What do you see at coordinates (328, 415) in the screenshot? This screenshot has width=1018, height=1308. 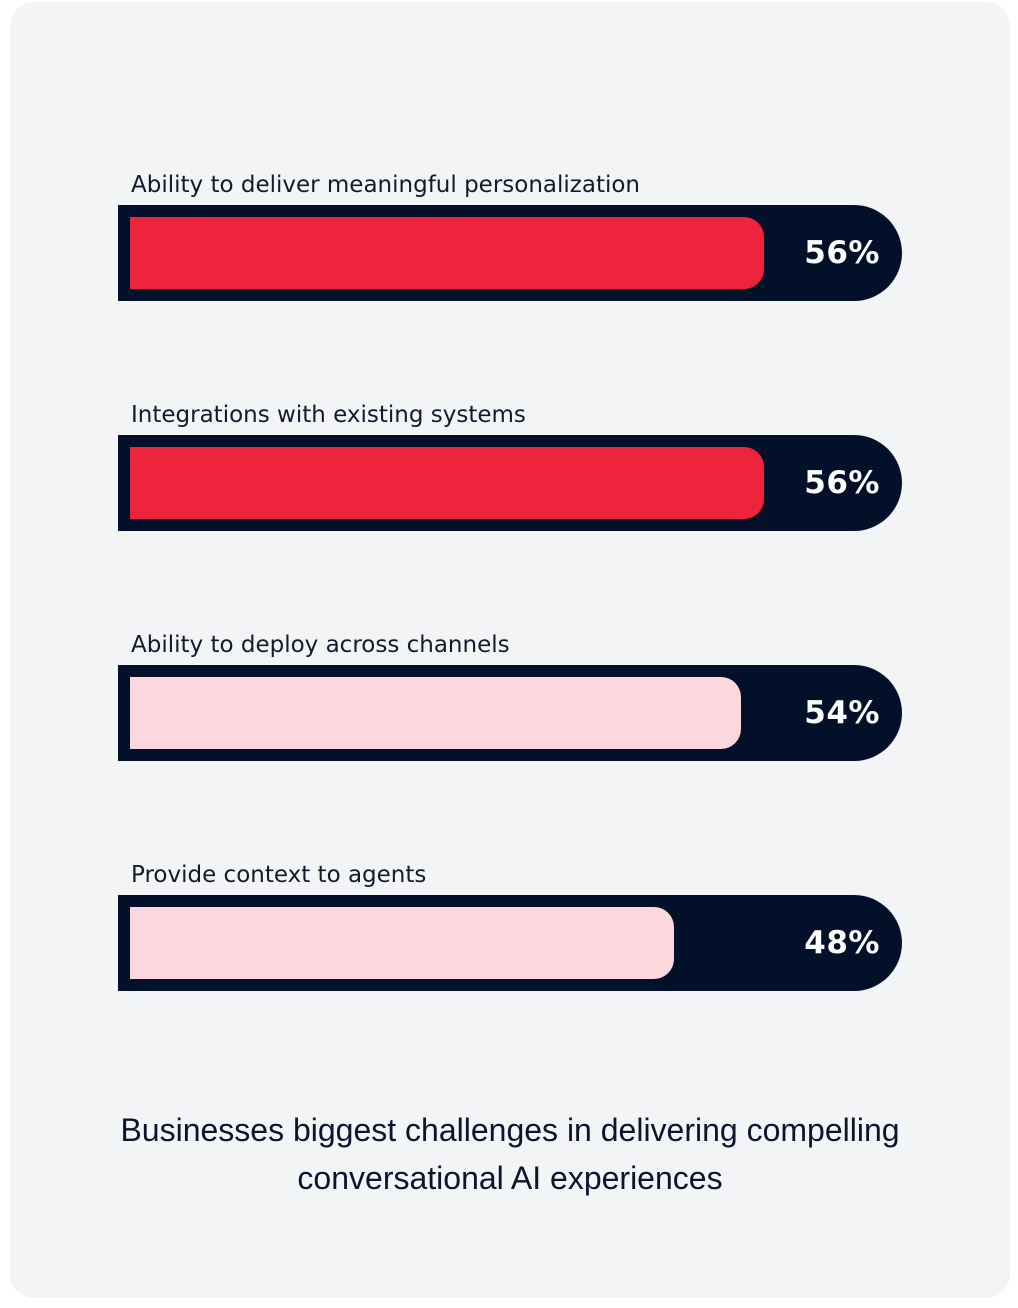 I see `bar-label: Integrations with existing systems` at bounding box center [328, 415].